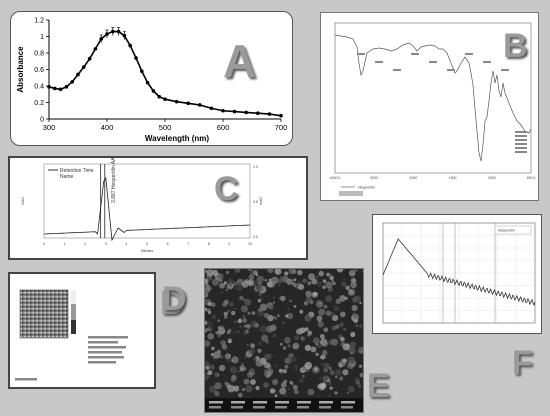 This screenshot has width=550, height=416. What do you see at coordinates (414, 178) in the screenshot?
I see `x-tick-label: 2000` at bounding box center [414, 178].